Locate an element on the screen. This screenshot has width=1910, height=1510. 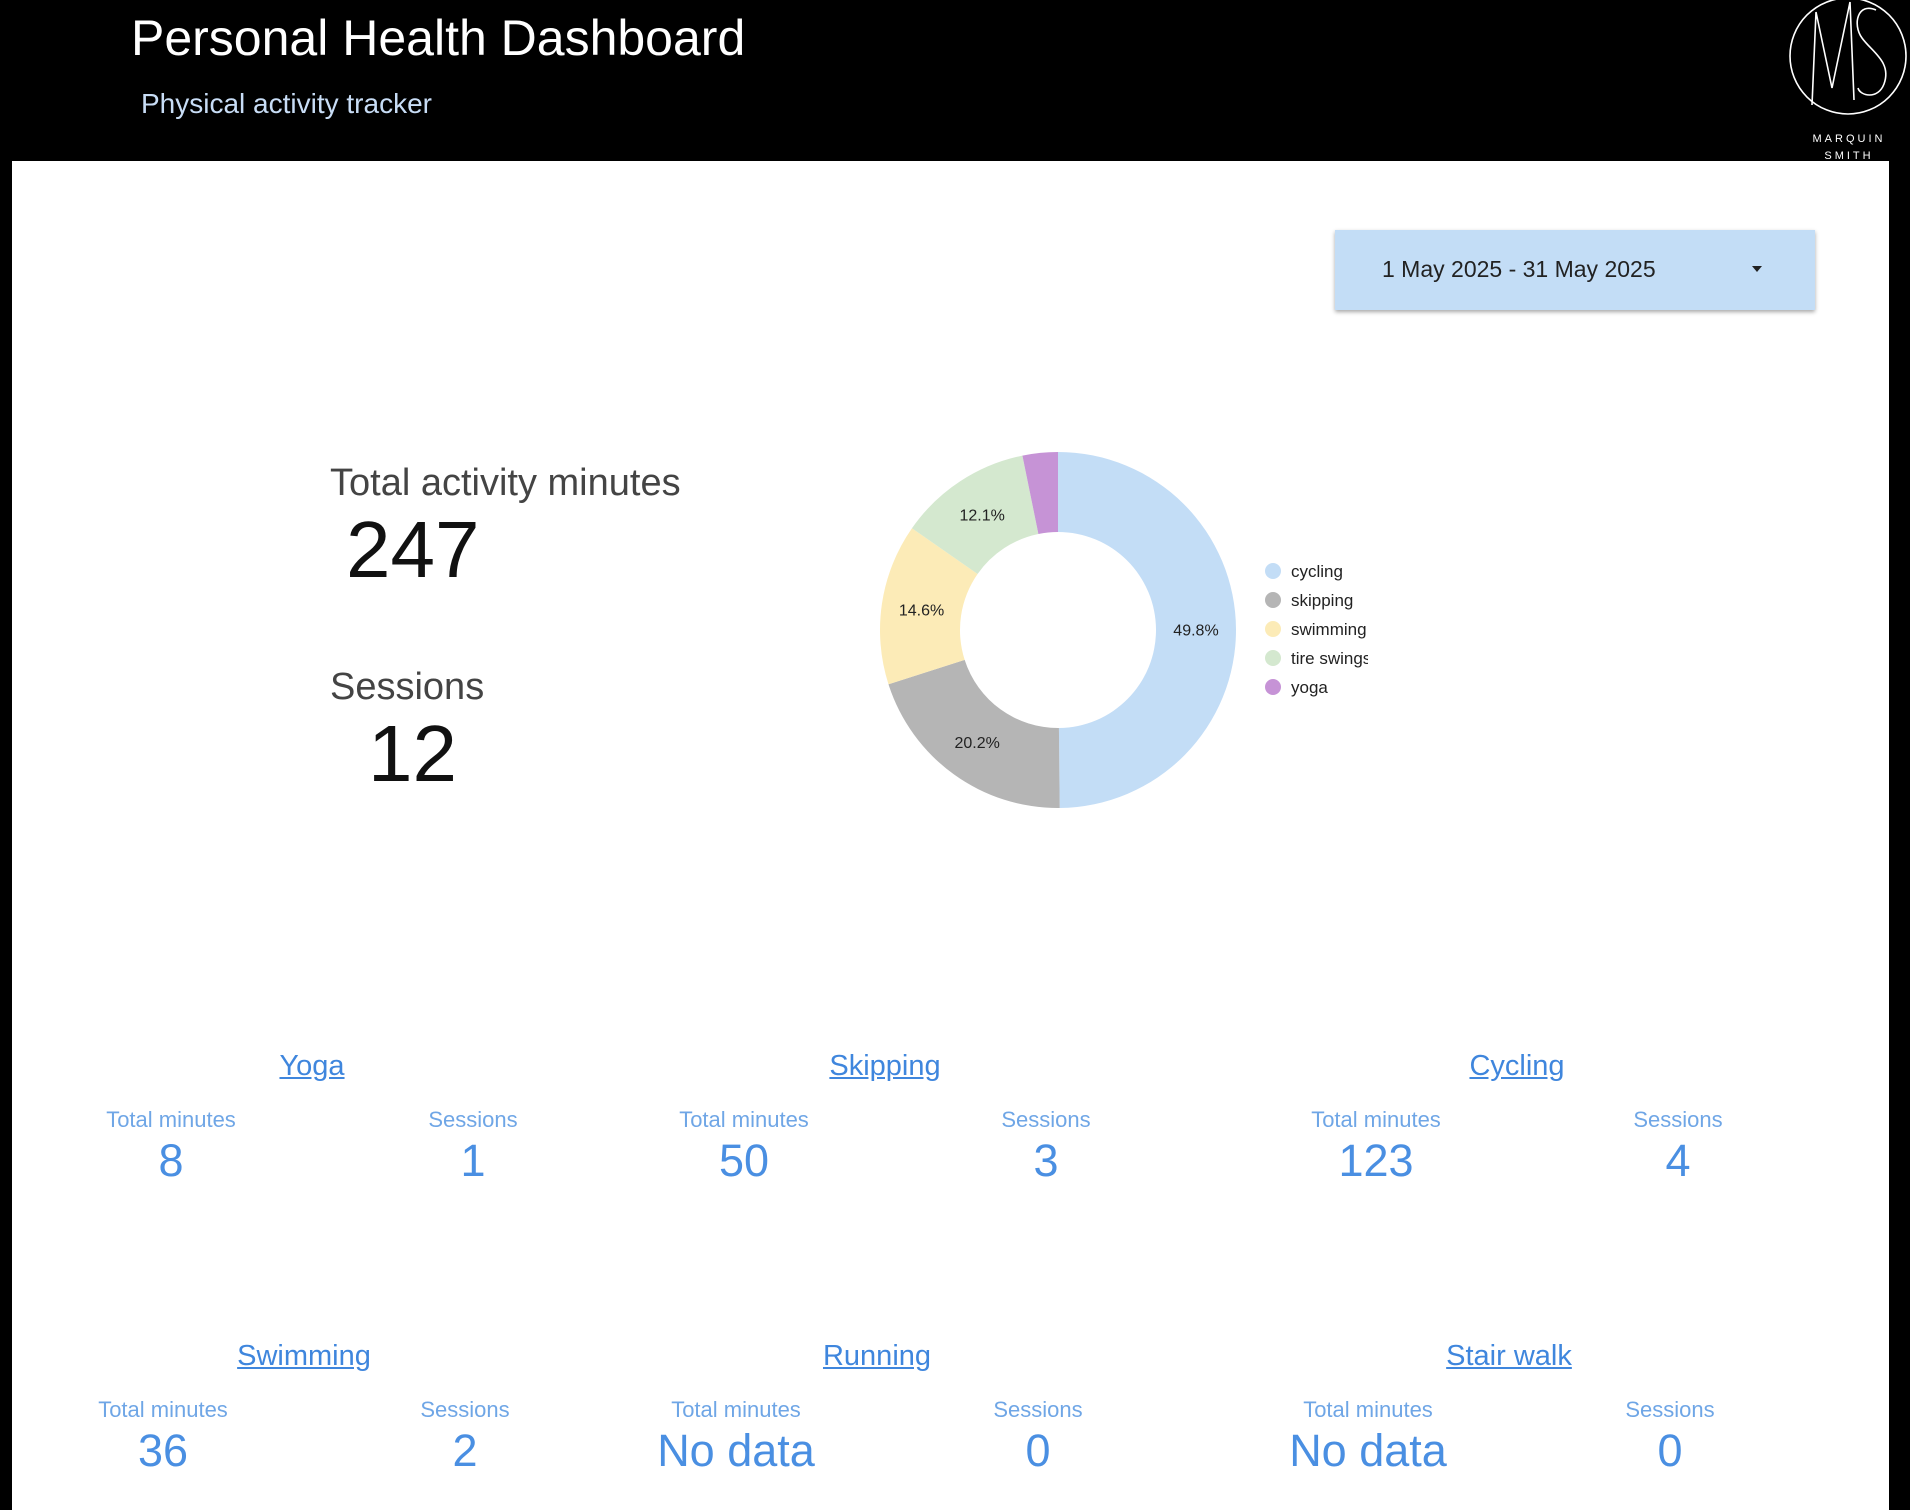
chevron-down-icon is located at coordinates (1757, 269).